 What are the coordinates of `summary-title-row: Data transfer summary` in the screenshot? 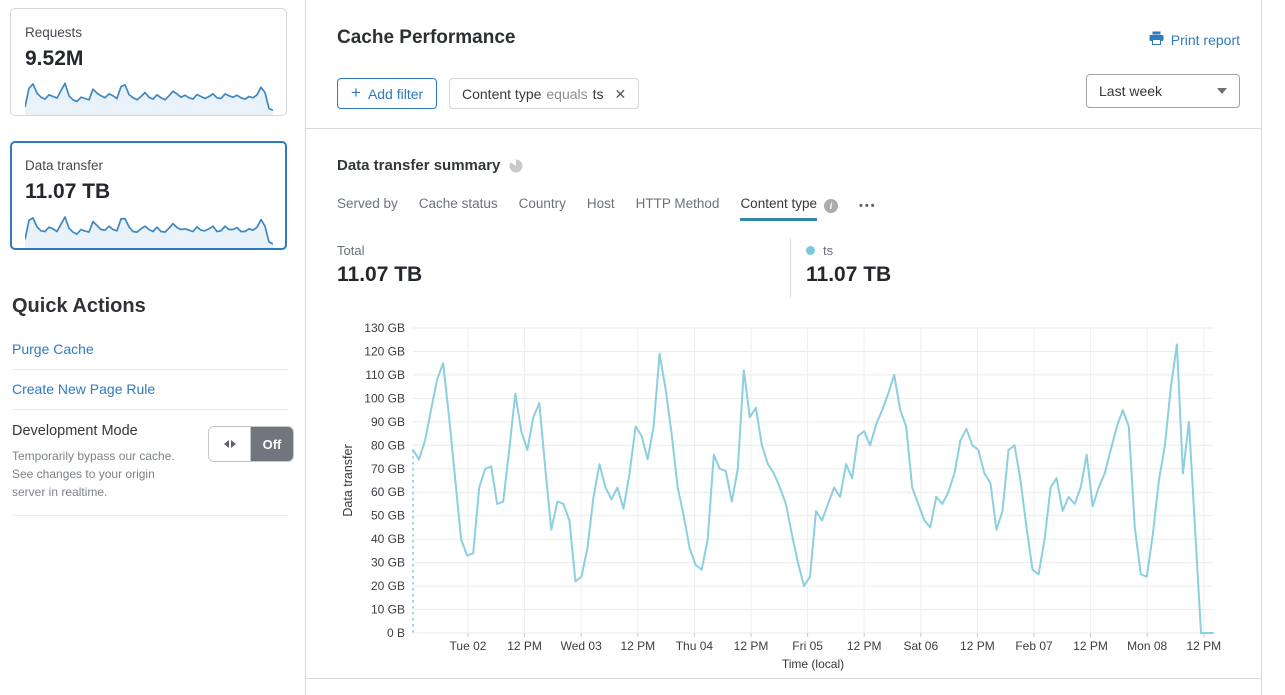 It's located at (430, 165).